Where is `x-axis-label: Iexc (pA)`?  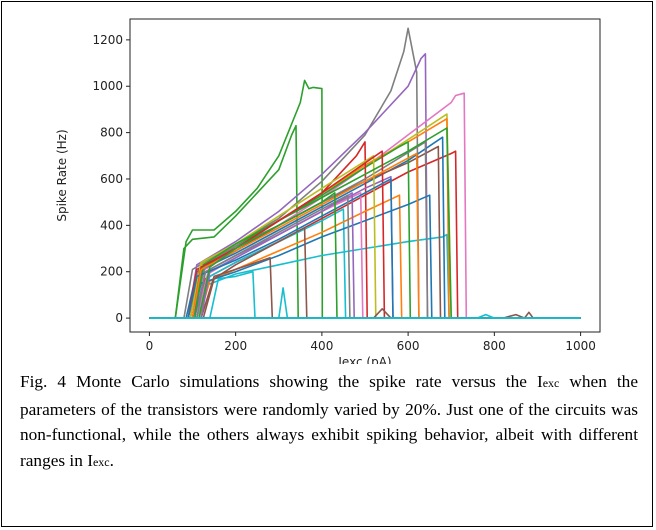
x-axis-label: Iexc (pA) is located at coordinates (364, 359).